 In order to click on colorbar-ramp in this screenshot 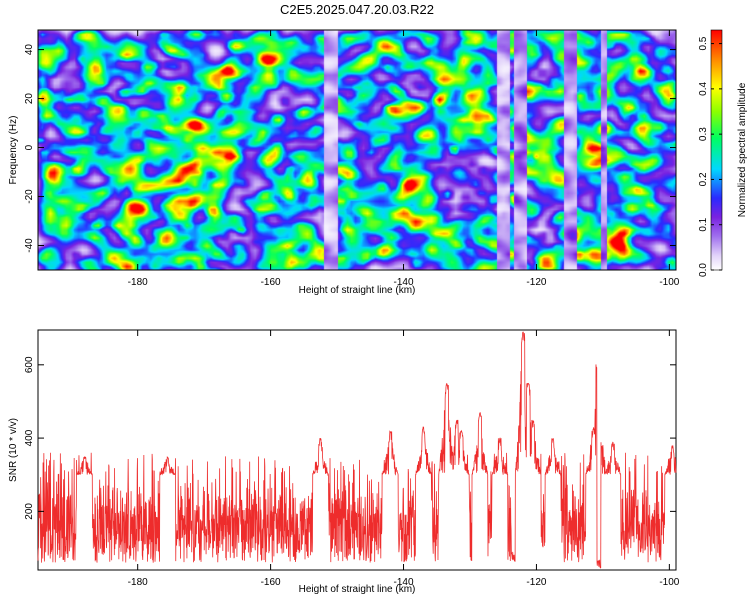, I will do `click(716, 150)`.